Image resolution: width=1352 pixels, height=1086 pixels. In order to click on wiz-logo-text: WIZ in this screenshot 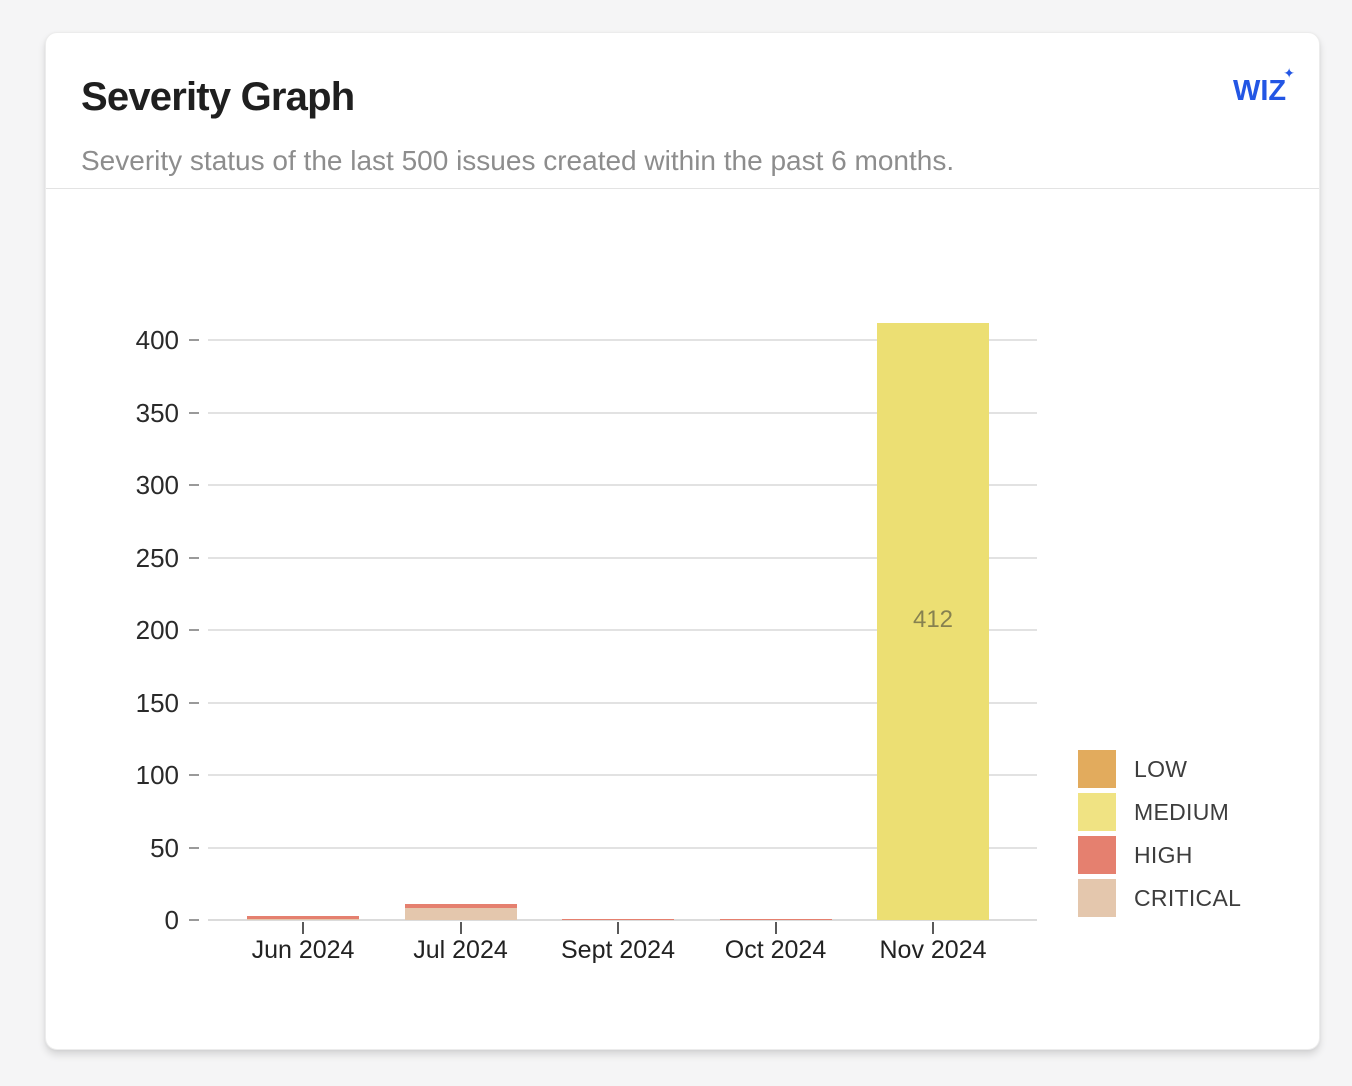, I will do `click(1260, 91)`.